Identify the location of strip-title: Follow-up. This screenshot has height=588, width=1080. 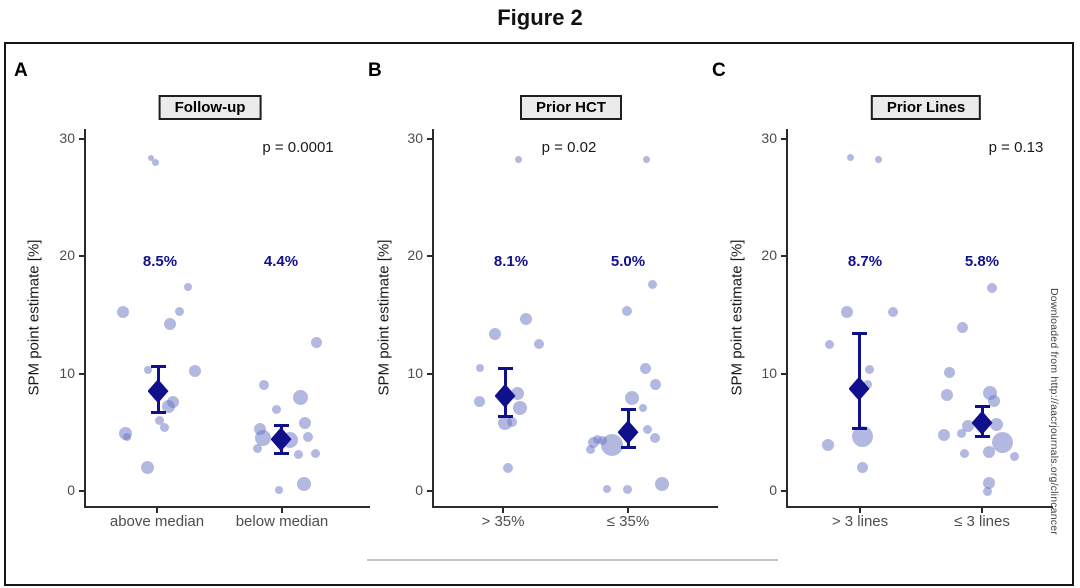
(210, 107).